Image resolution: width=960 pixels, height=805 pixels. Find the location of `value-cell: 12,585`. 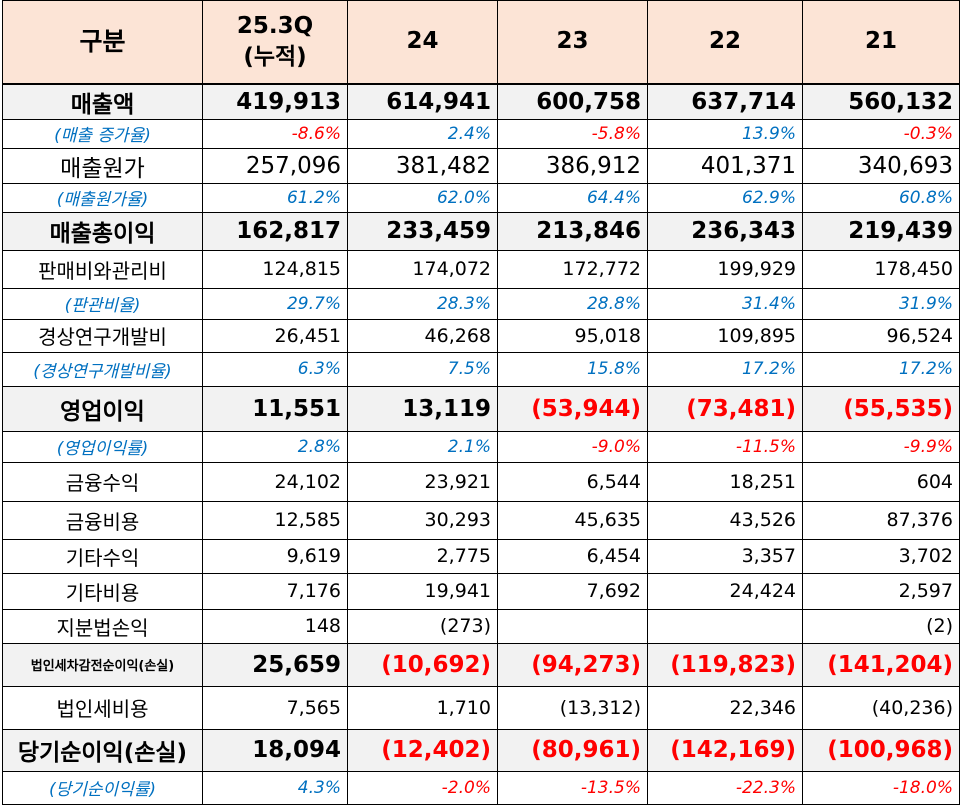

value-cell: 12,585 is located at coordinates (275, 520).